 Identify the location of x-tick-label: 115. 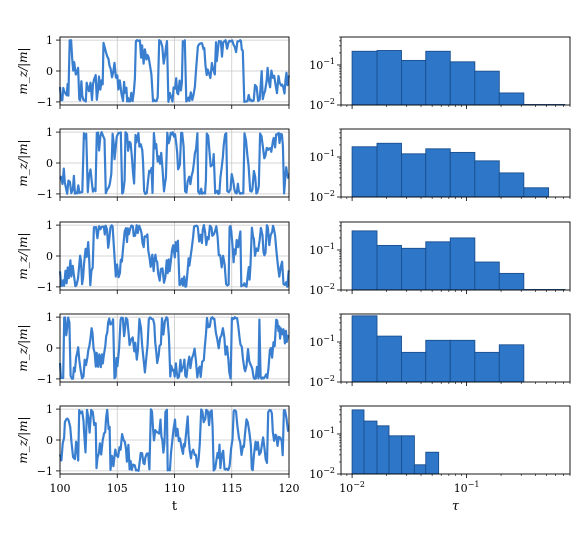
(231, 488).